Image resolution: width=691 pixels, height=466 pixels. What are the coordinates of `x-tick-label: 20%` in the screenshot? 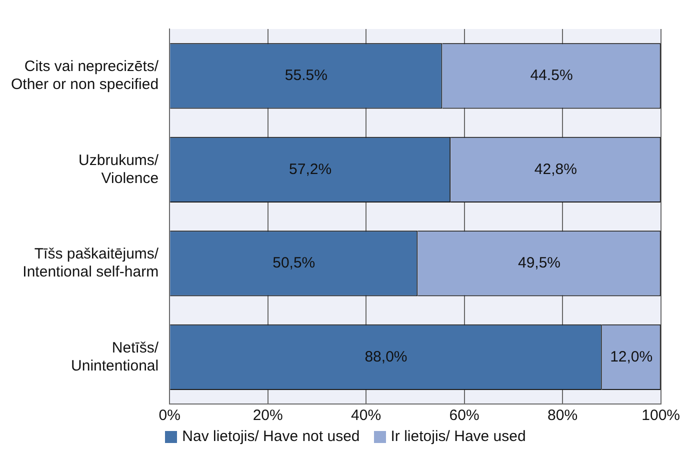 It's located at (267, 415).